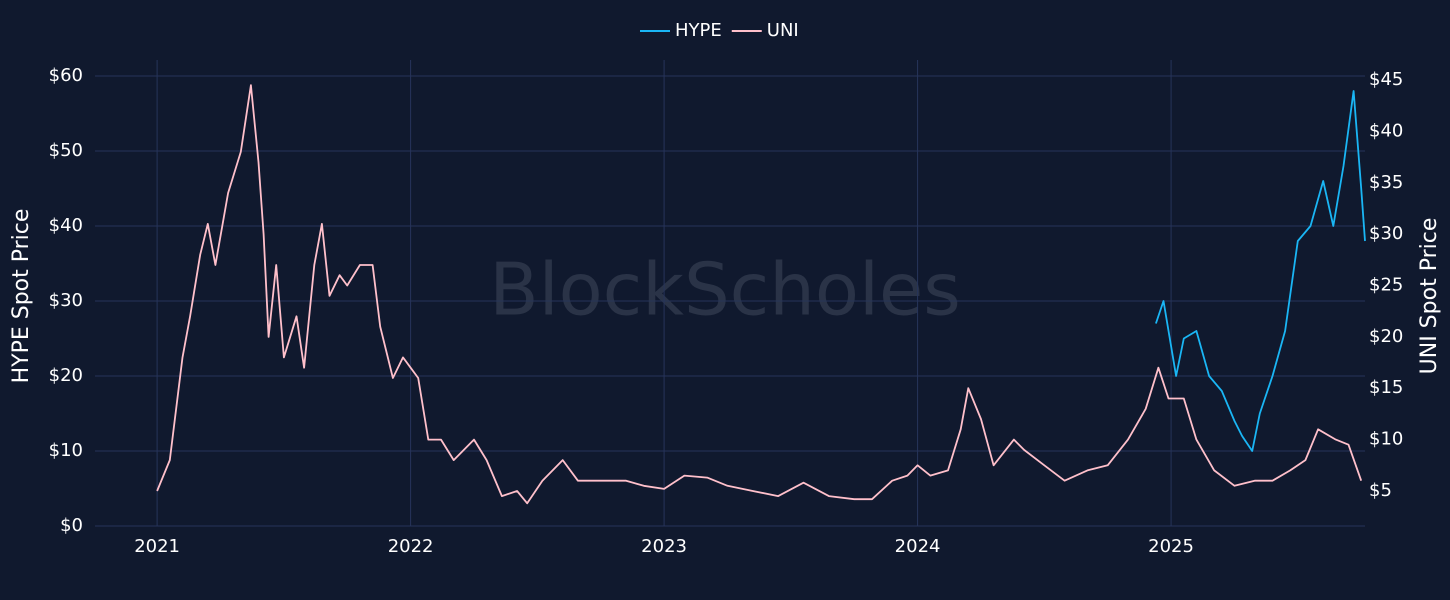  What do you see at coordinates (411, 546) in the screenshot?
I see `x-tick-label: 2022` at bounding box center [411, 546].